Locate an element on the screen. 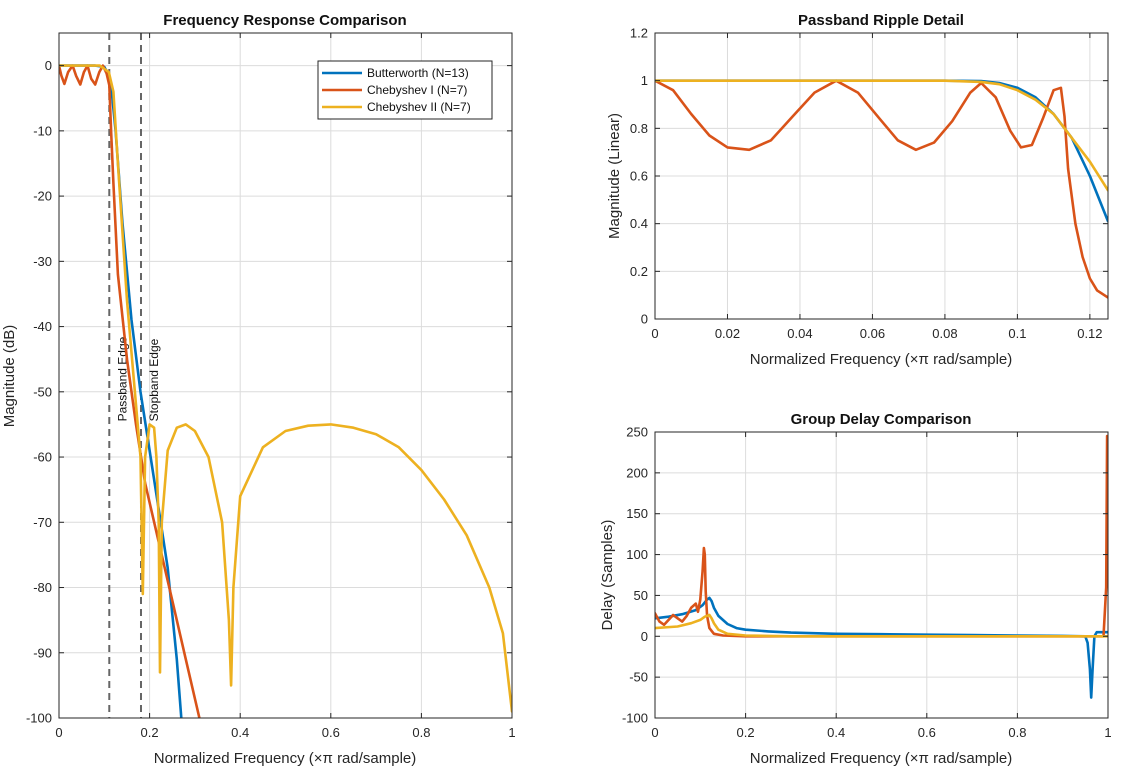  frequency-response-title: Frequency Response Comparison is located at coordinates (284, 20).